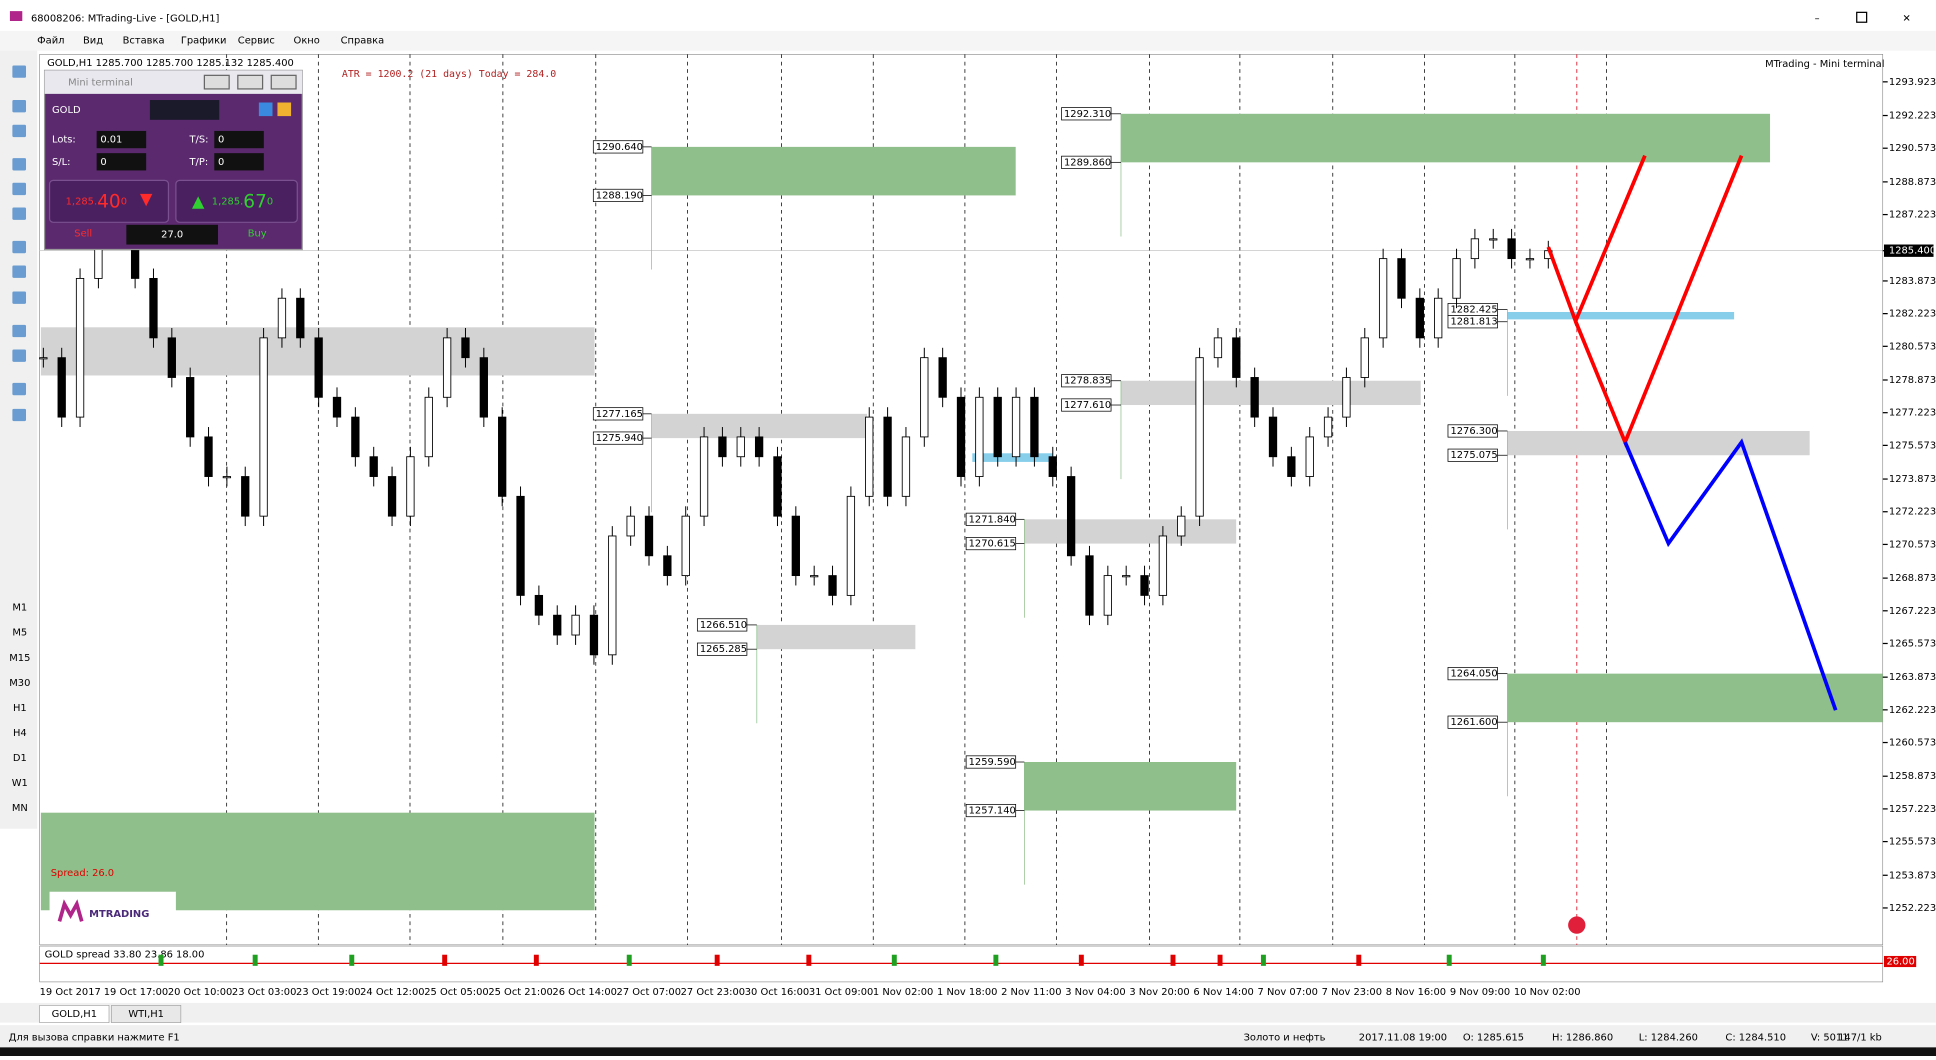  What do you see at coordinates (992, 544) in the screenshot?
I see `price-label: 1270.615` at bounding box center [992, 544].